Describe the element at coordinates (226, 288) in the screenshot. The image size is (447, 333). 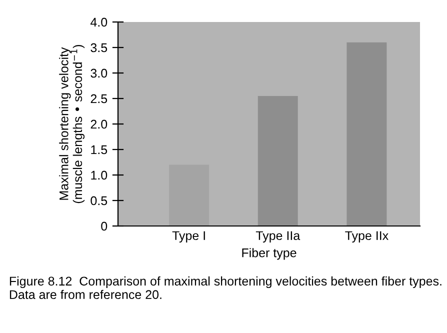
I see `caption: Figure 8.12 Comparison of maximal shortening velocities between fiber types. Data are from reference 20.` at that location.